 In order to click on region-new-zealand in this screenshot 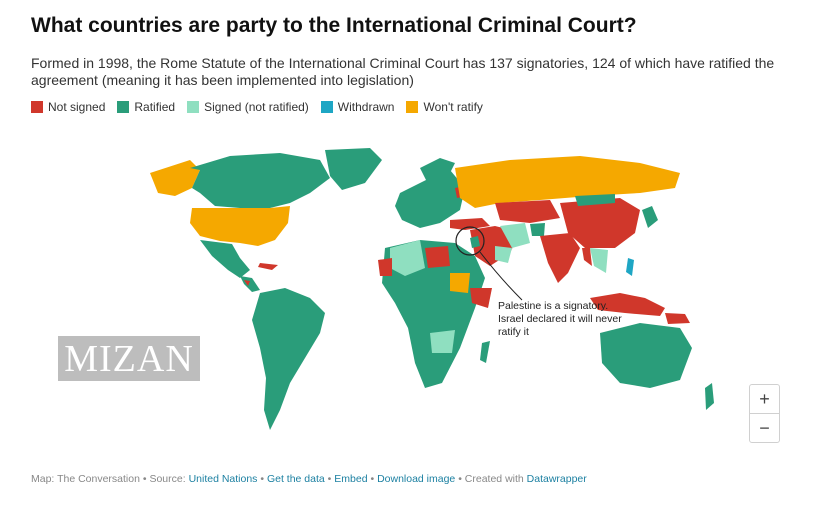, I will do `click(709, 396)`.